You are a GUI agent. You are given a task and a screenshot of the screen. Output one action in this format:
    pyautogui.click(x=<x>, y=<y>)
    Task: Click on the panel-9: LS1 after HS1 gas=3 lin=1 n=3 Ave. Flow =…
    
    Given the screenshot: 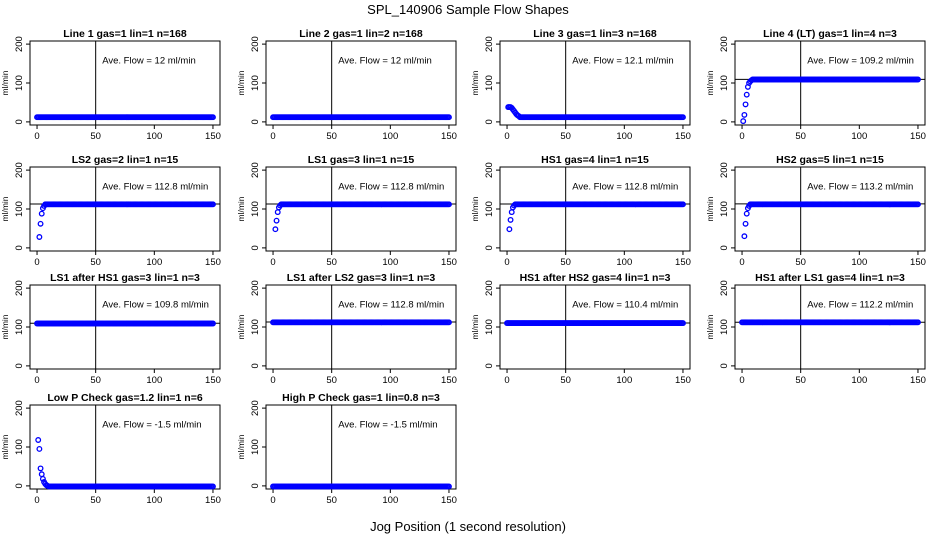 What is the action you would take?
    pyautogui.click(x=110, y=329)
    